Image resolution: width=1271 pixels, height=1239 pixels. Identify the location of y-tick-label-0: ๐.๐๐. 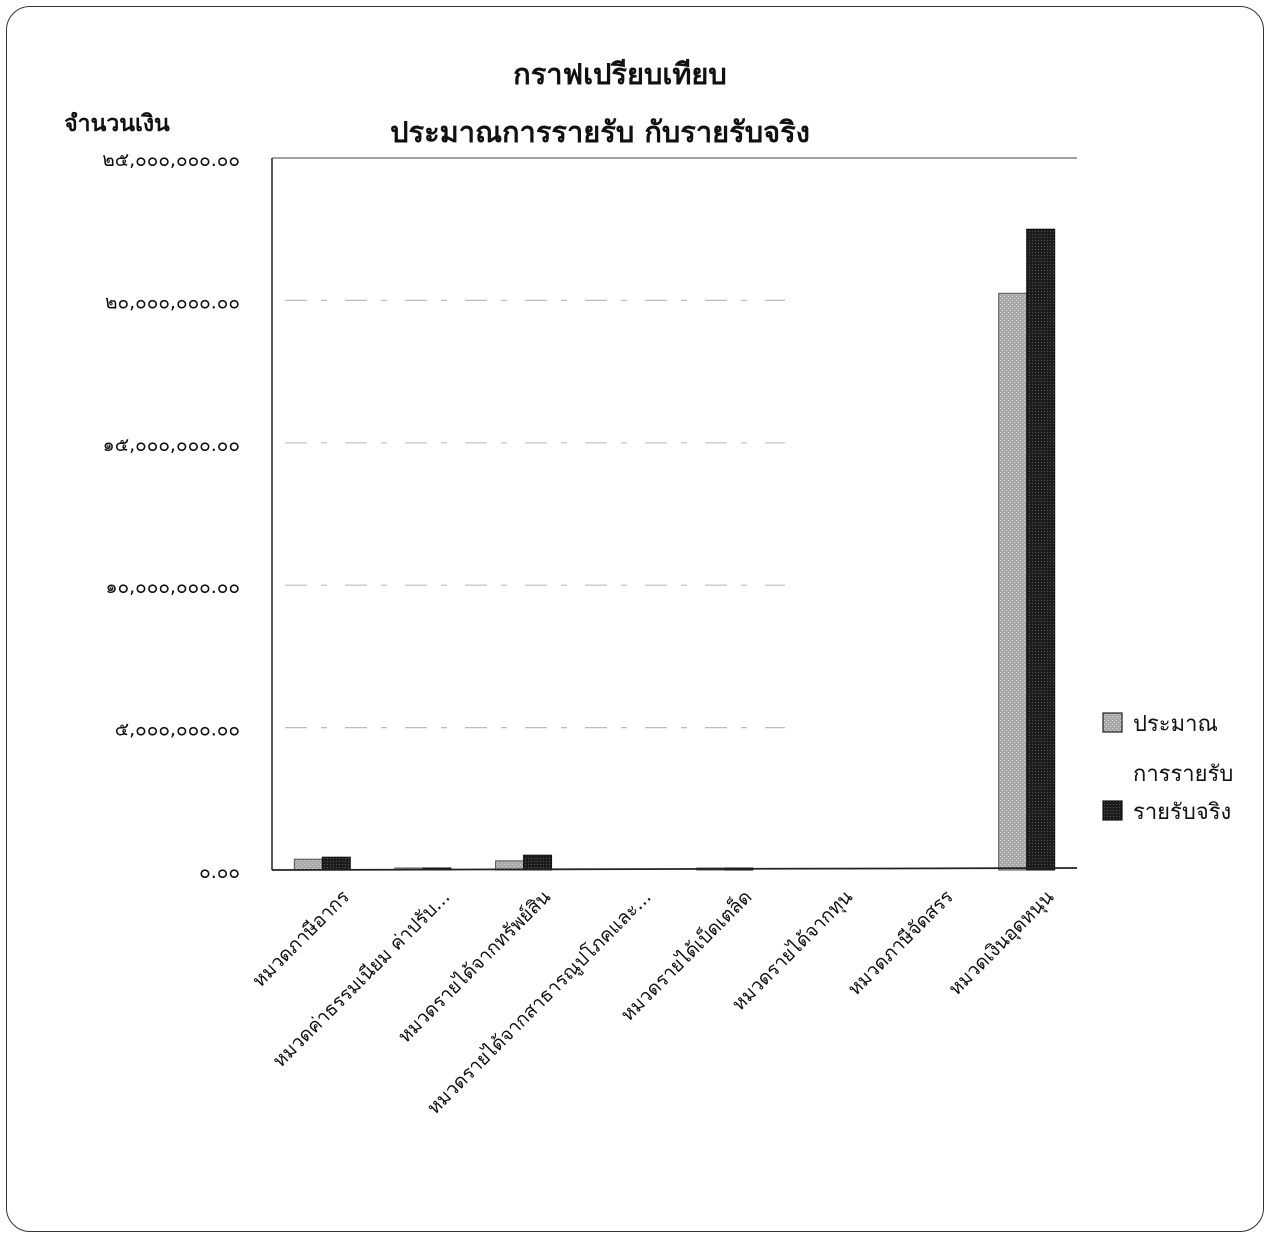
(219, 872).